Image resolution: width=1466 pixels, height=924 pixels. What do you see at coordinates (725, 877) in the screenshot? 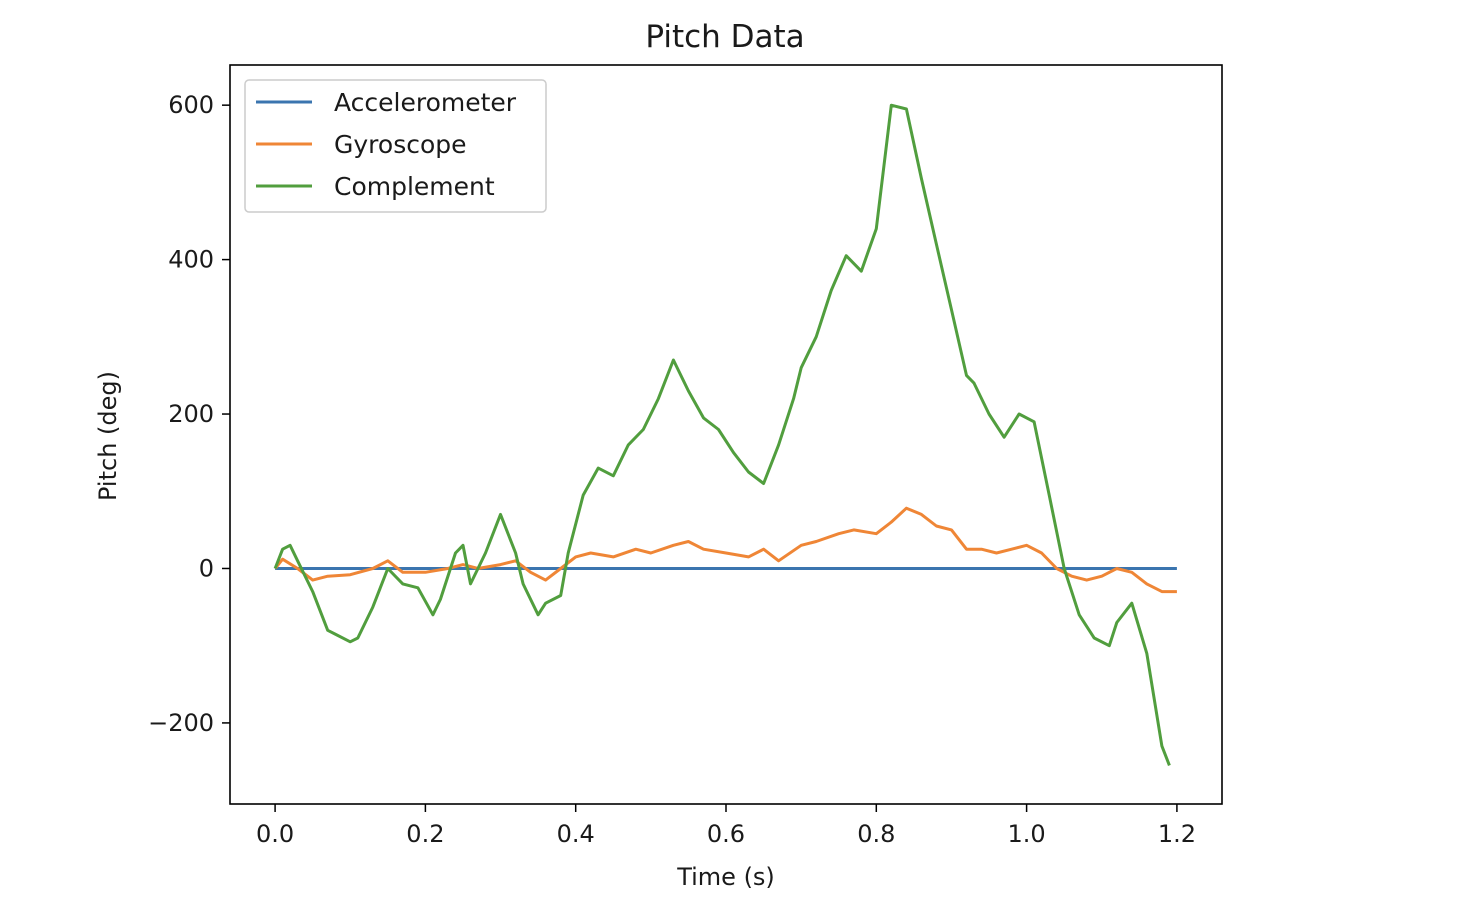
I see `x-axis-label: Time (s)` at bounding box center [725, 877].